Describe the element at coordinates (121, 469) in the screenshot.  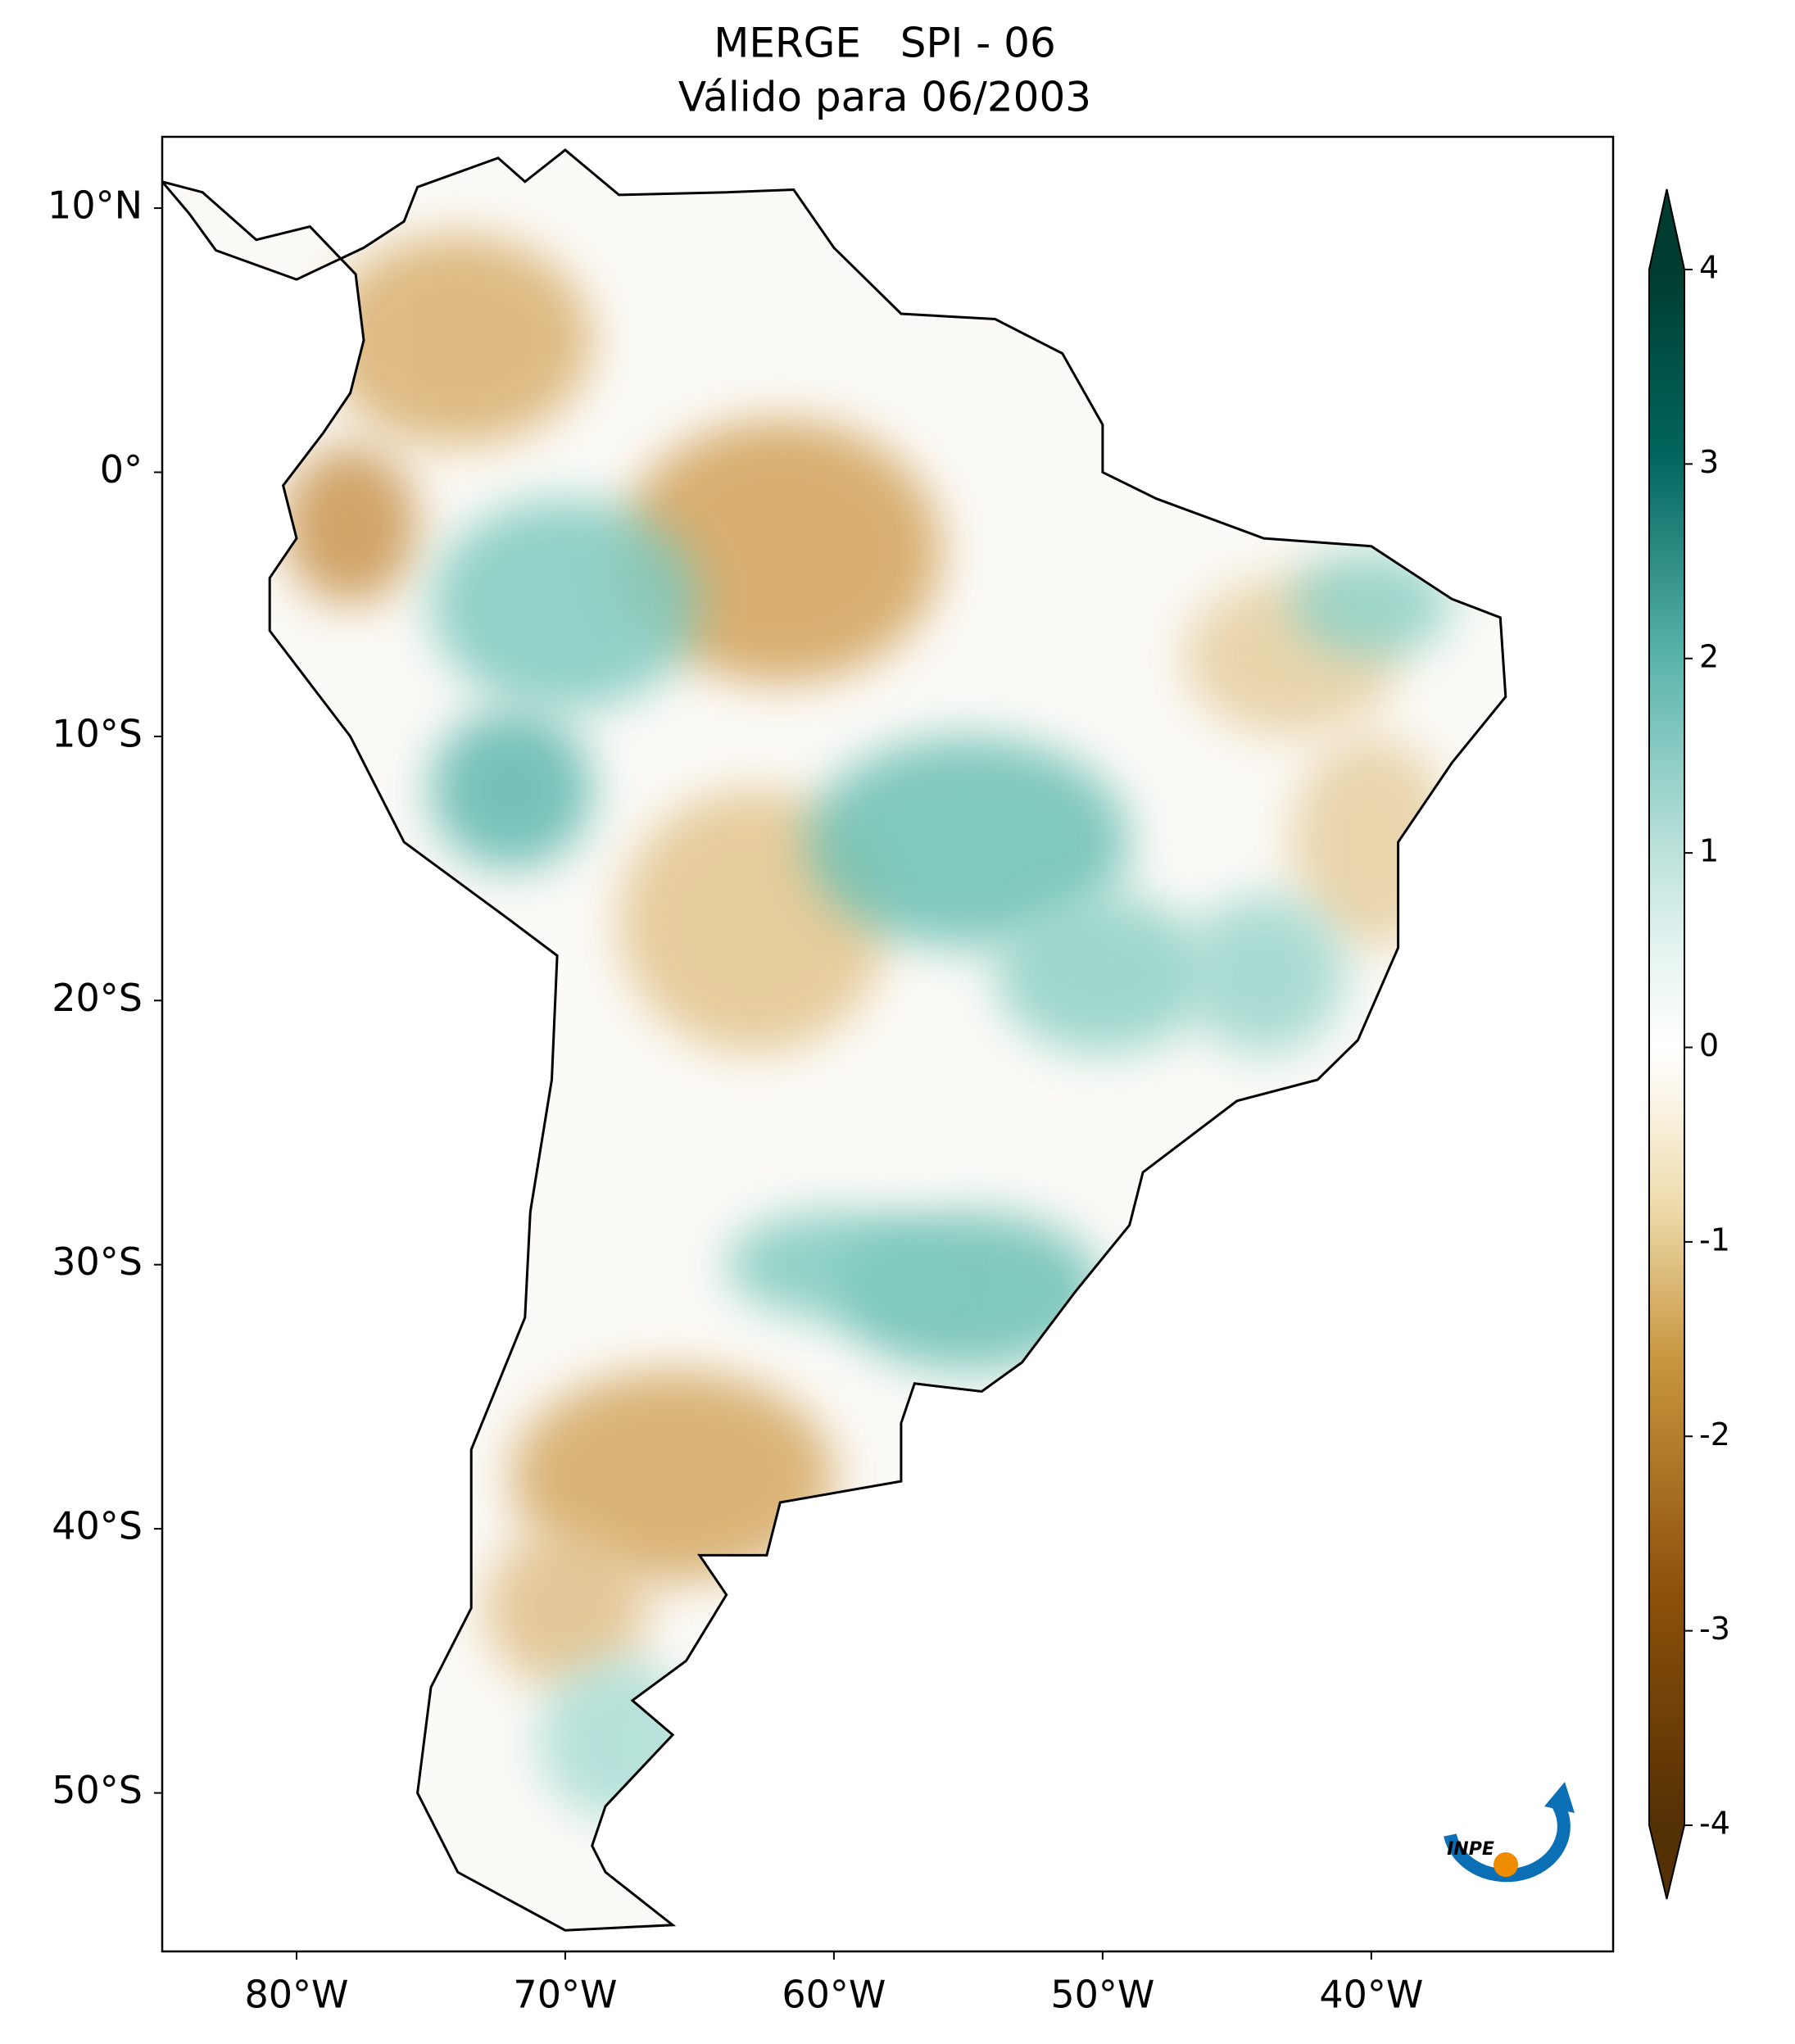
I see `y-tick-label: 0°` at that location.